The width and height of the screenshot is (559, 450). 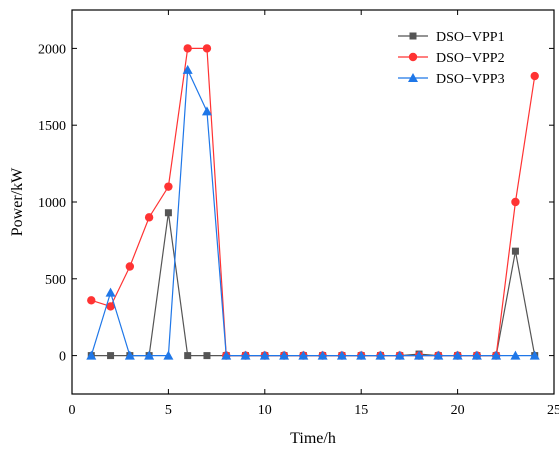 I want to click on y-tick-label: 1500, so click(x=52, y=126).